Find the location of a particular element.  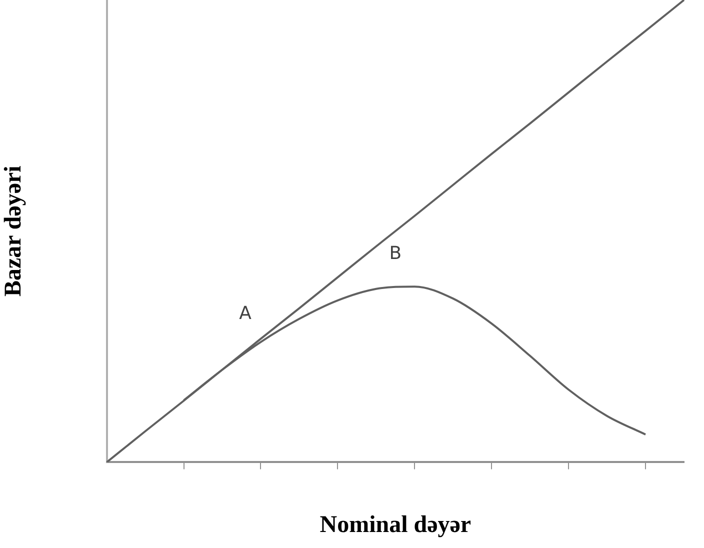

annotation: B is located at coordinates (395, 253).